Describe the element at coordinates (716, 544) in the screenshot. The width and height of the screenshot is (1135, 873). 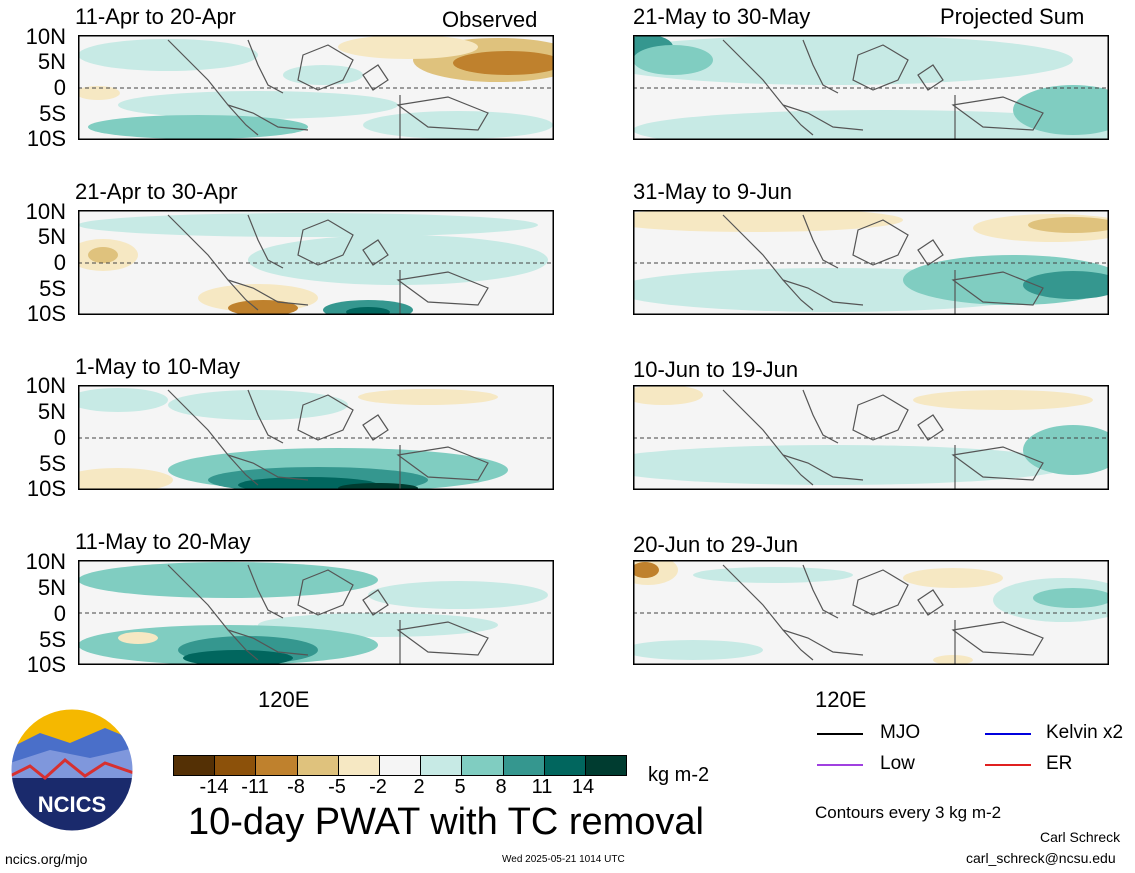
I see `panel-title-8: 20-Jun to 29-Jun` at that location.